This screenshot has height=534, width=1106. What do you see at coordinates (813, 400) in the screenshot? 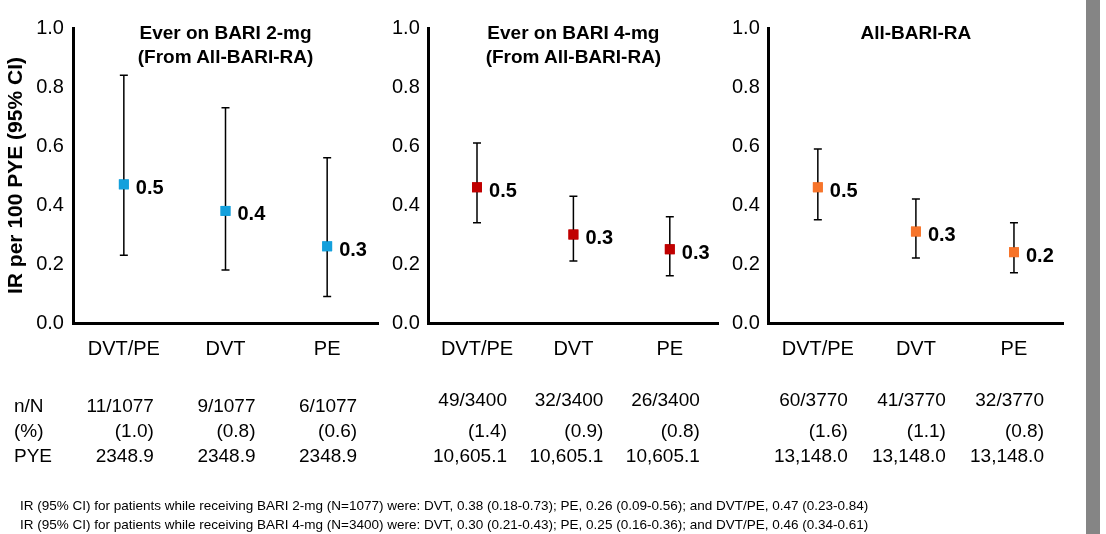
I see `text: 60/3770` at bounding box center [813, 400].